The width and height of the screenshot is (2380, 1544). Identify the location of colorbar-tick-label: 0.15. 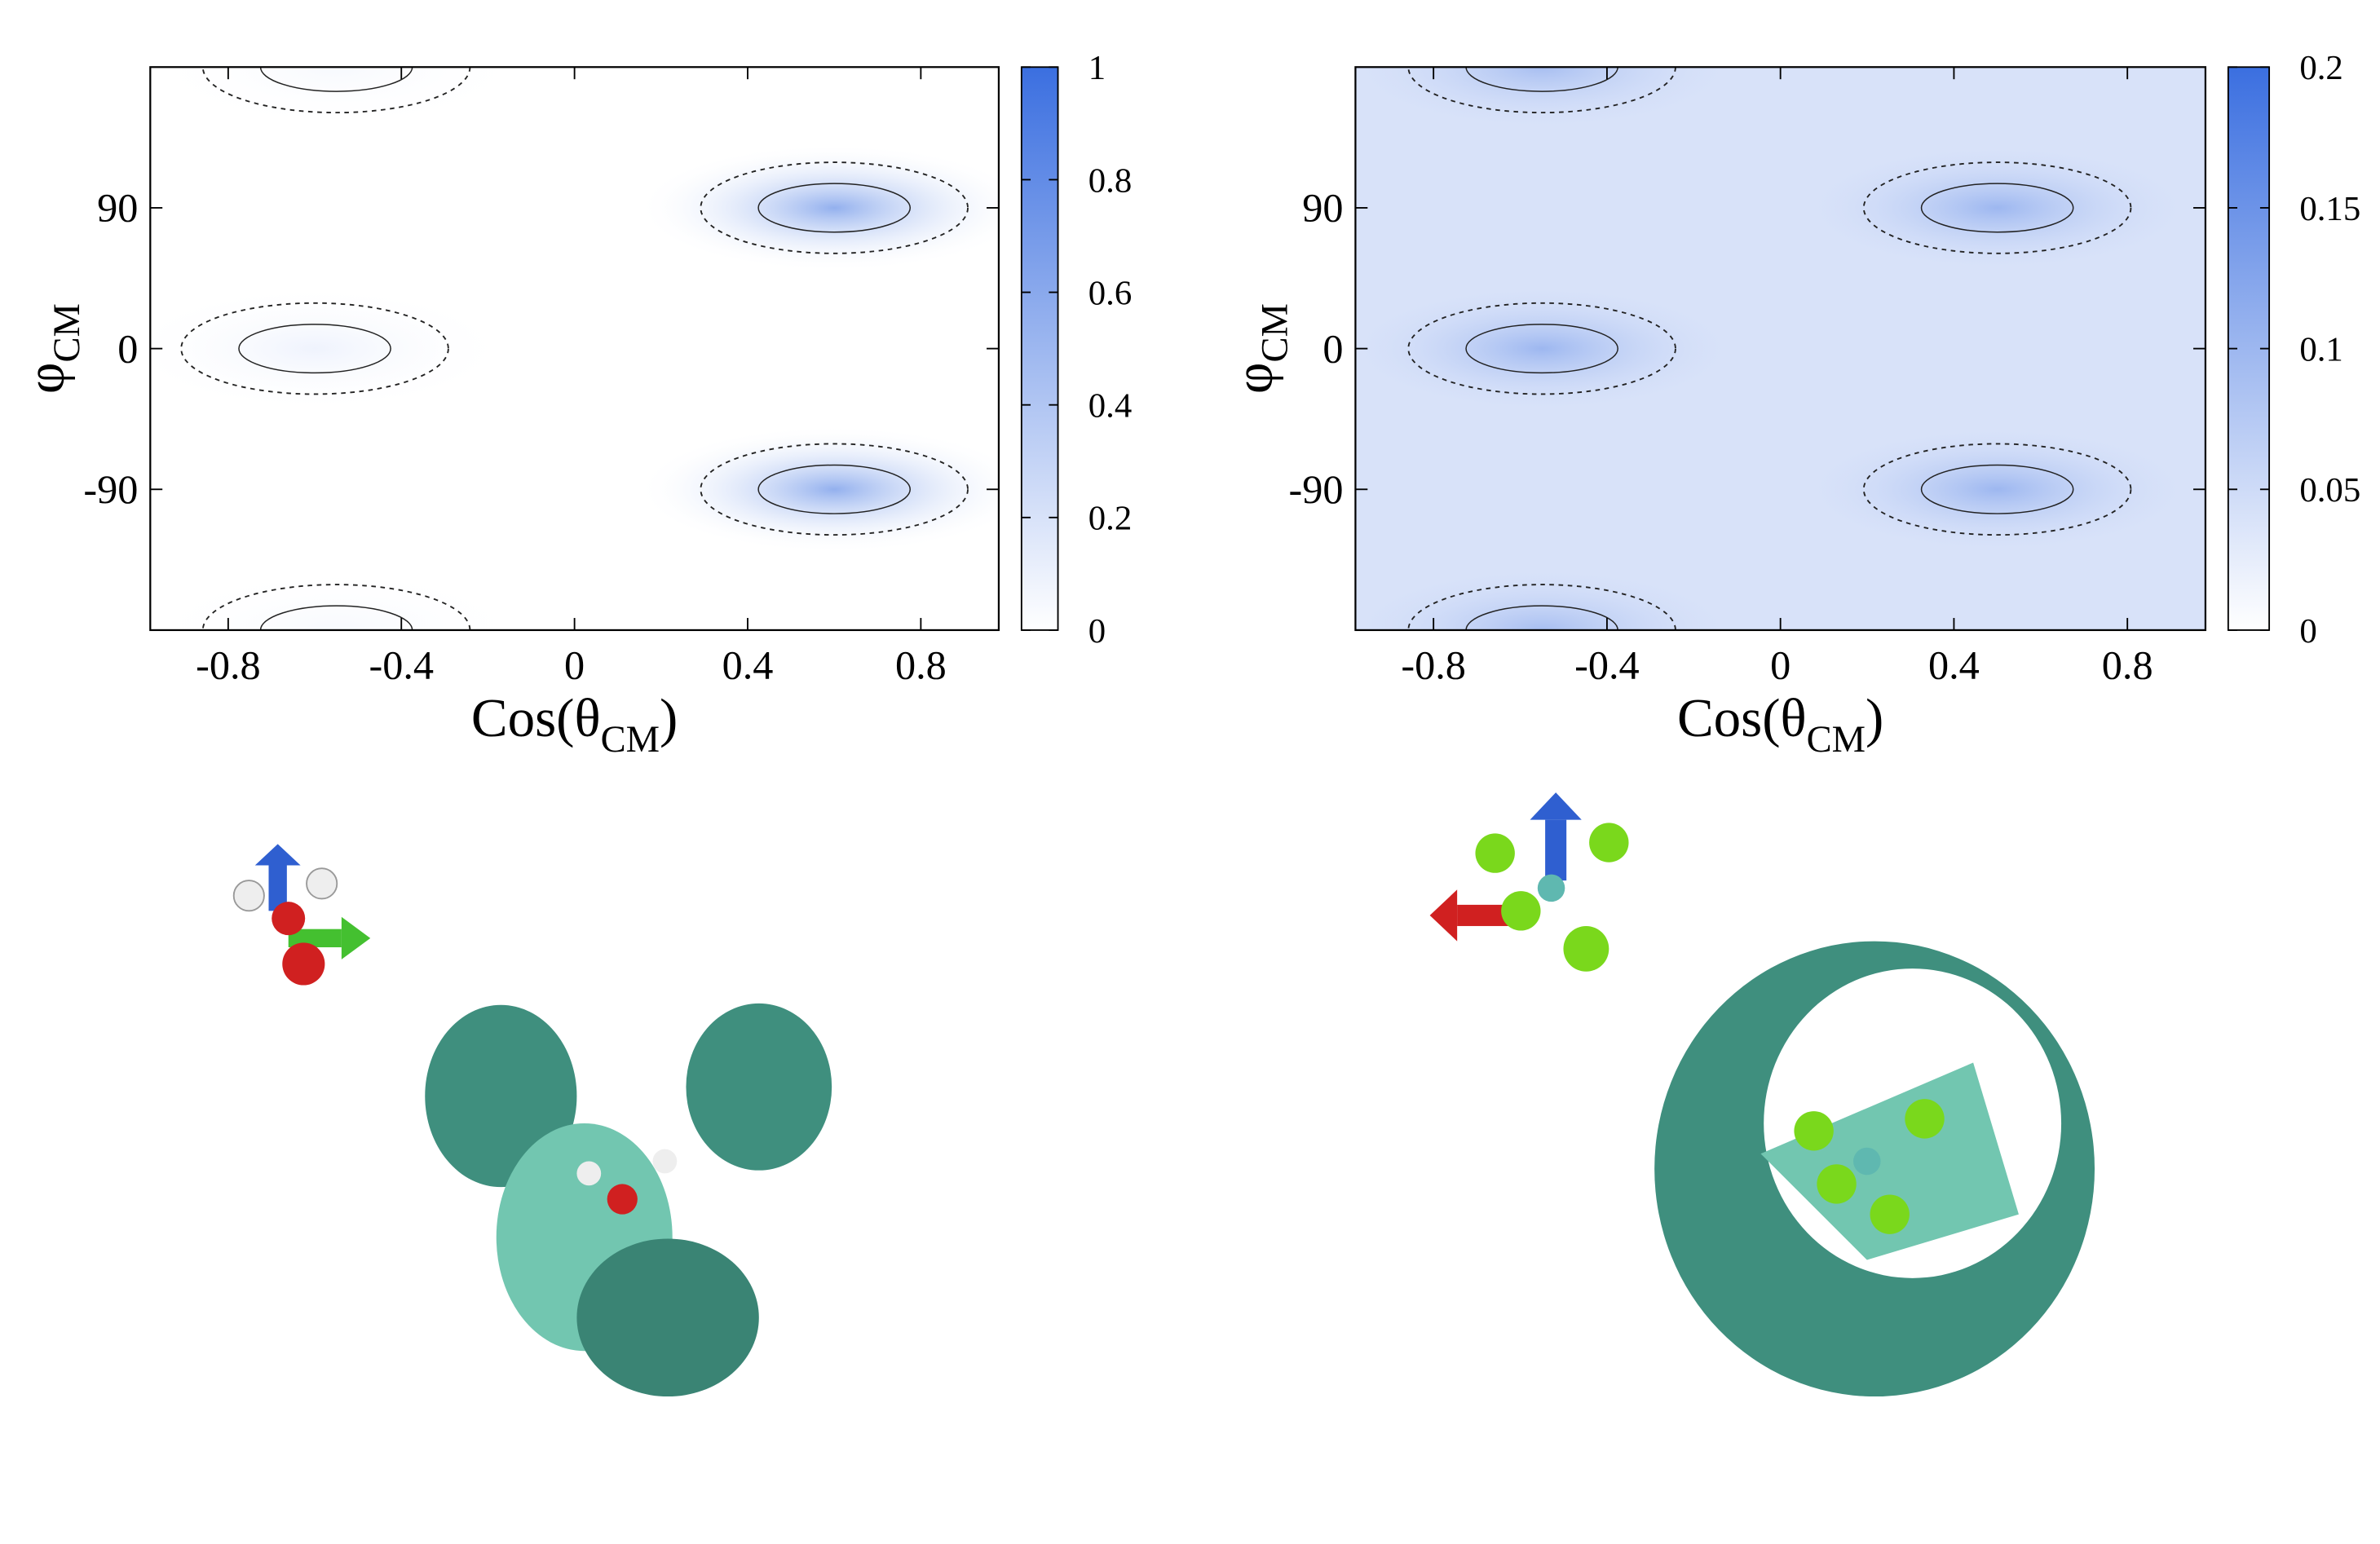
(2330, 209).